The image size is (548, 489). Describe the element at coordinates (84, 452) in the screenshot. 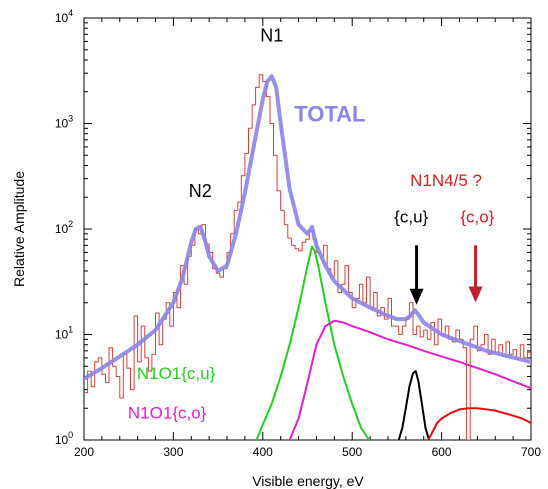

I see `x-tick-label: 200` at that location.